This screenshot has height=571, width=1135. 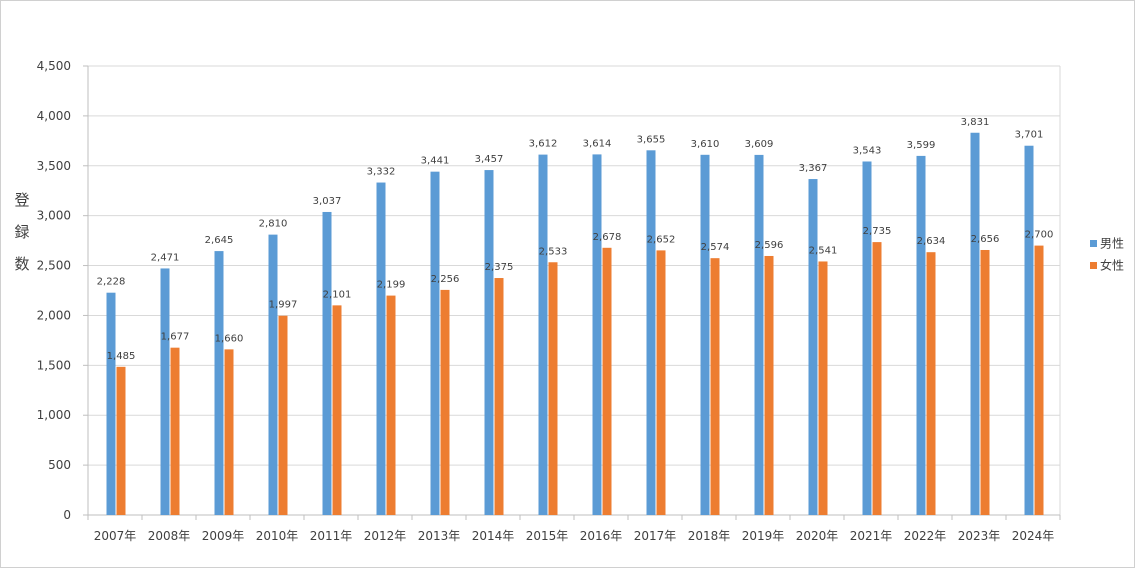 I want to click on data-label-female: 1,660, so click(x=229, y=338).